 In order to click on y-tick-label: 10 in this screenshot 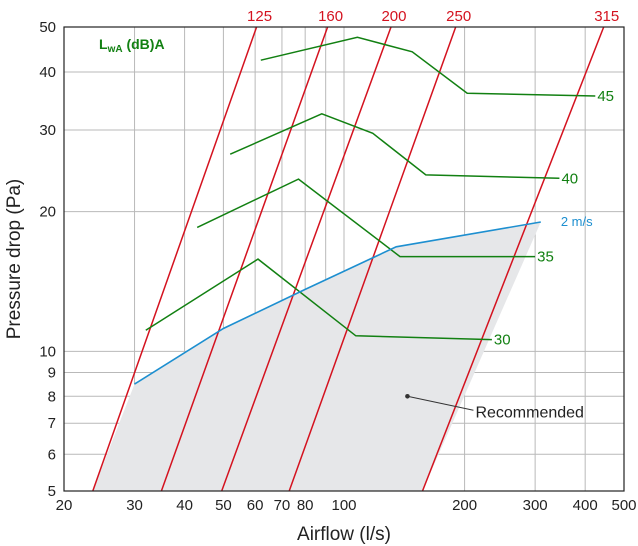, I will do `click(47, 351)`.